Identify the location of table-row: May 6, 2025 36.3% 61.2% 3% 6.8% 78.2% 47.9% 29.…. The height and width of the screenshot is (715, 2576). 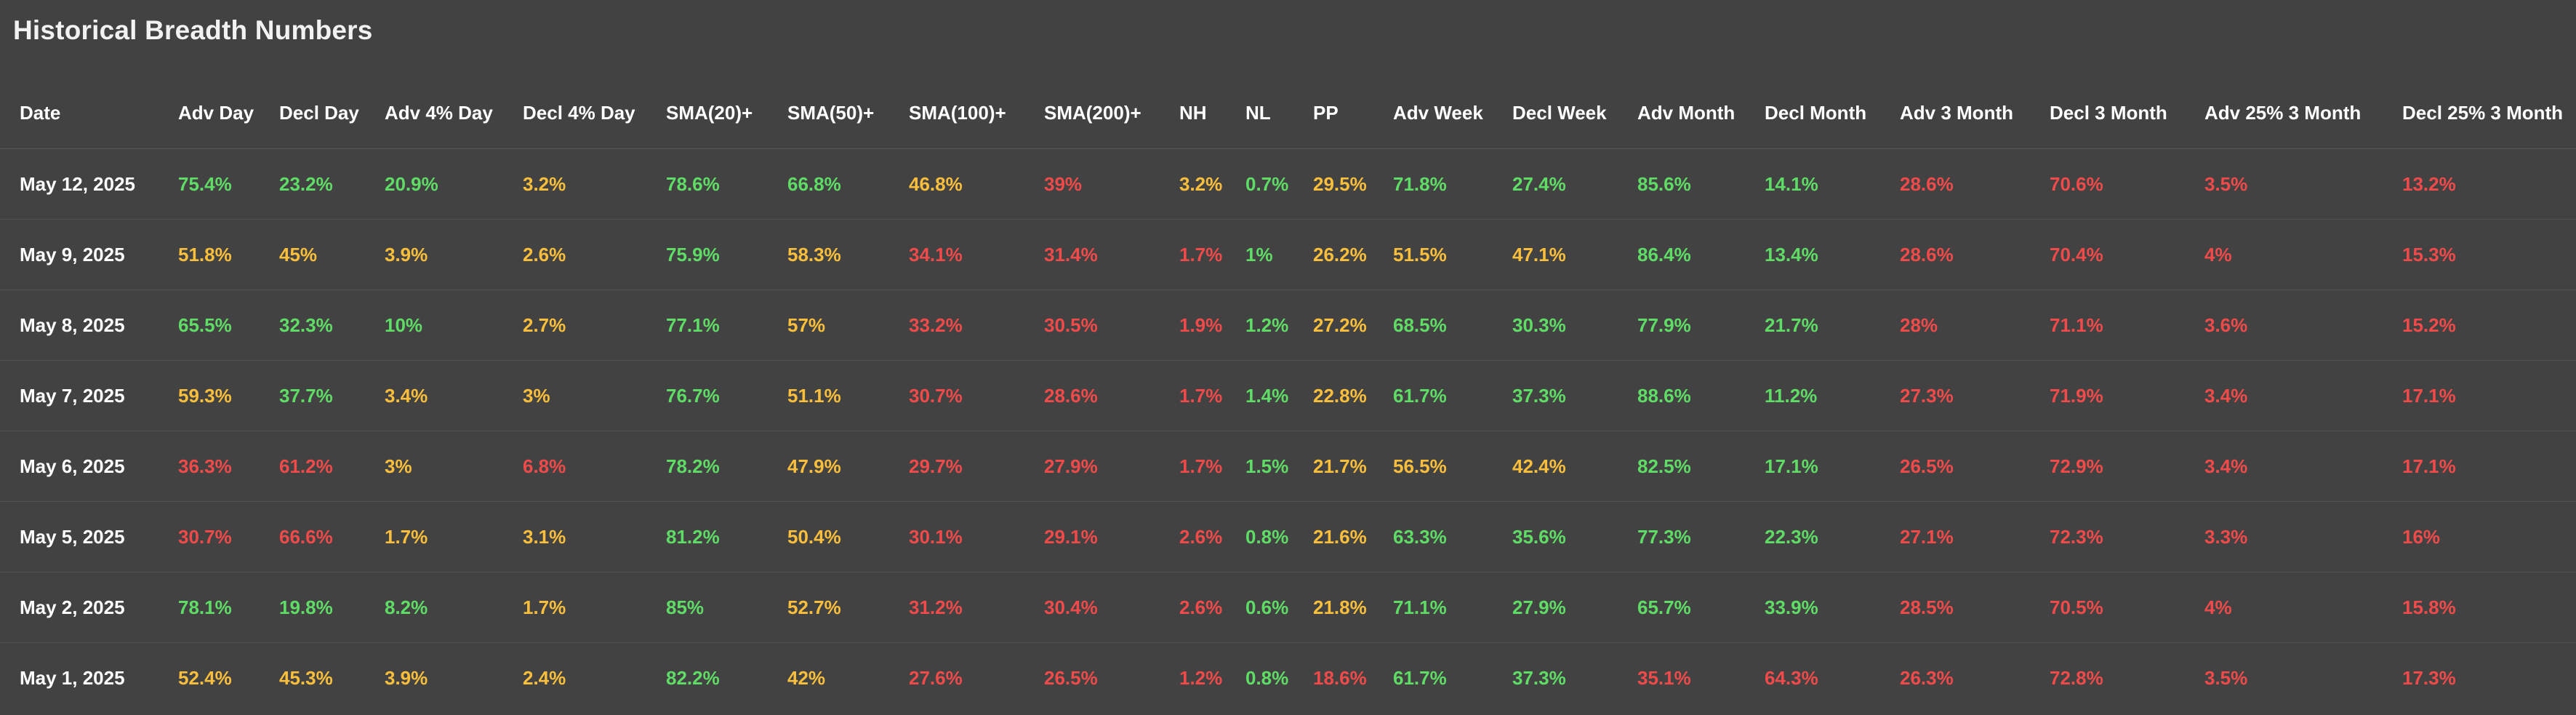
(1288, 466).